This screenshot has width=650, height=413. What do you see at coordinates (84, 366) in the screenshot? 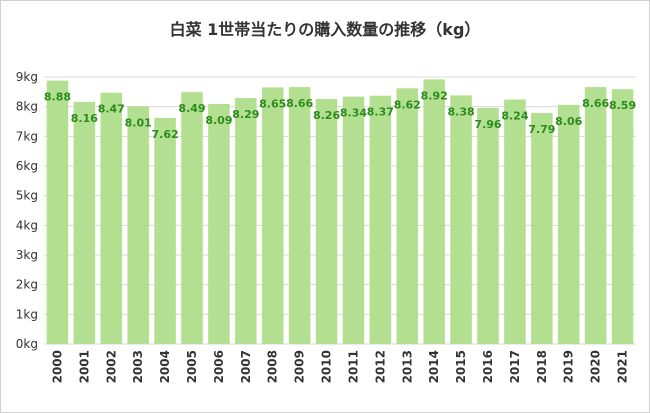
I see `x-tick-label: 2001` at bounding box center [84, 366].